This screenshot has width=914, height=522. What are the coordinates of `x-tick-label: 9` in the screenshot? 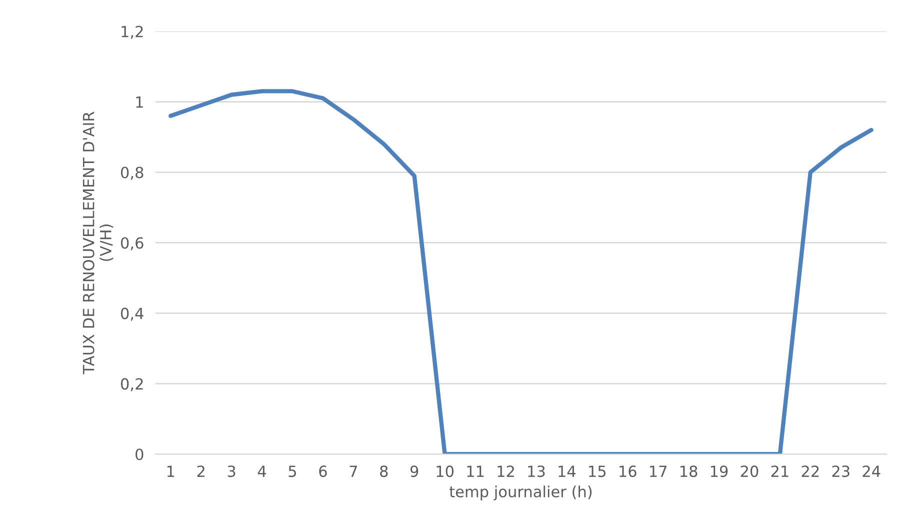 It's located at (414, 472).